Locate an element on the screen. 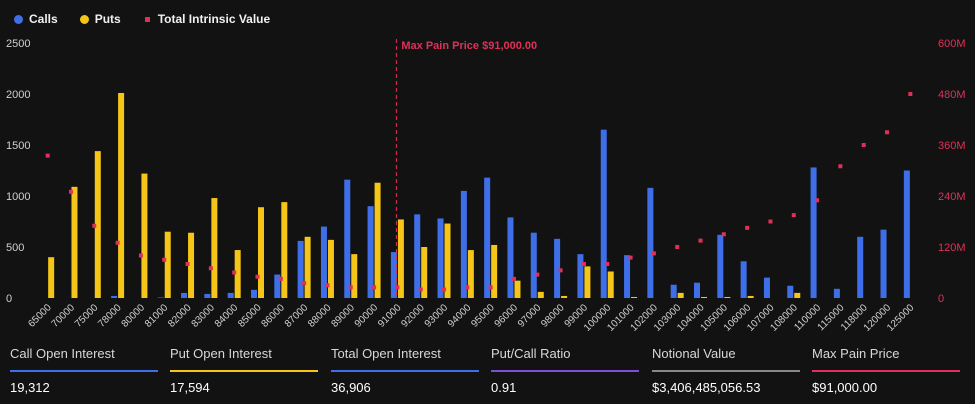  x-tick-label: 93000 is located at coordinates (437, 316).